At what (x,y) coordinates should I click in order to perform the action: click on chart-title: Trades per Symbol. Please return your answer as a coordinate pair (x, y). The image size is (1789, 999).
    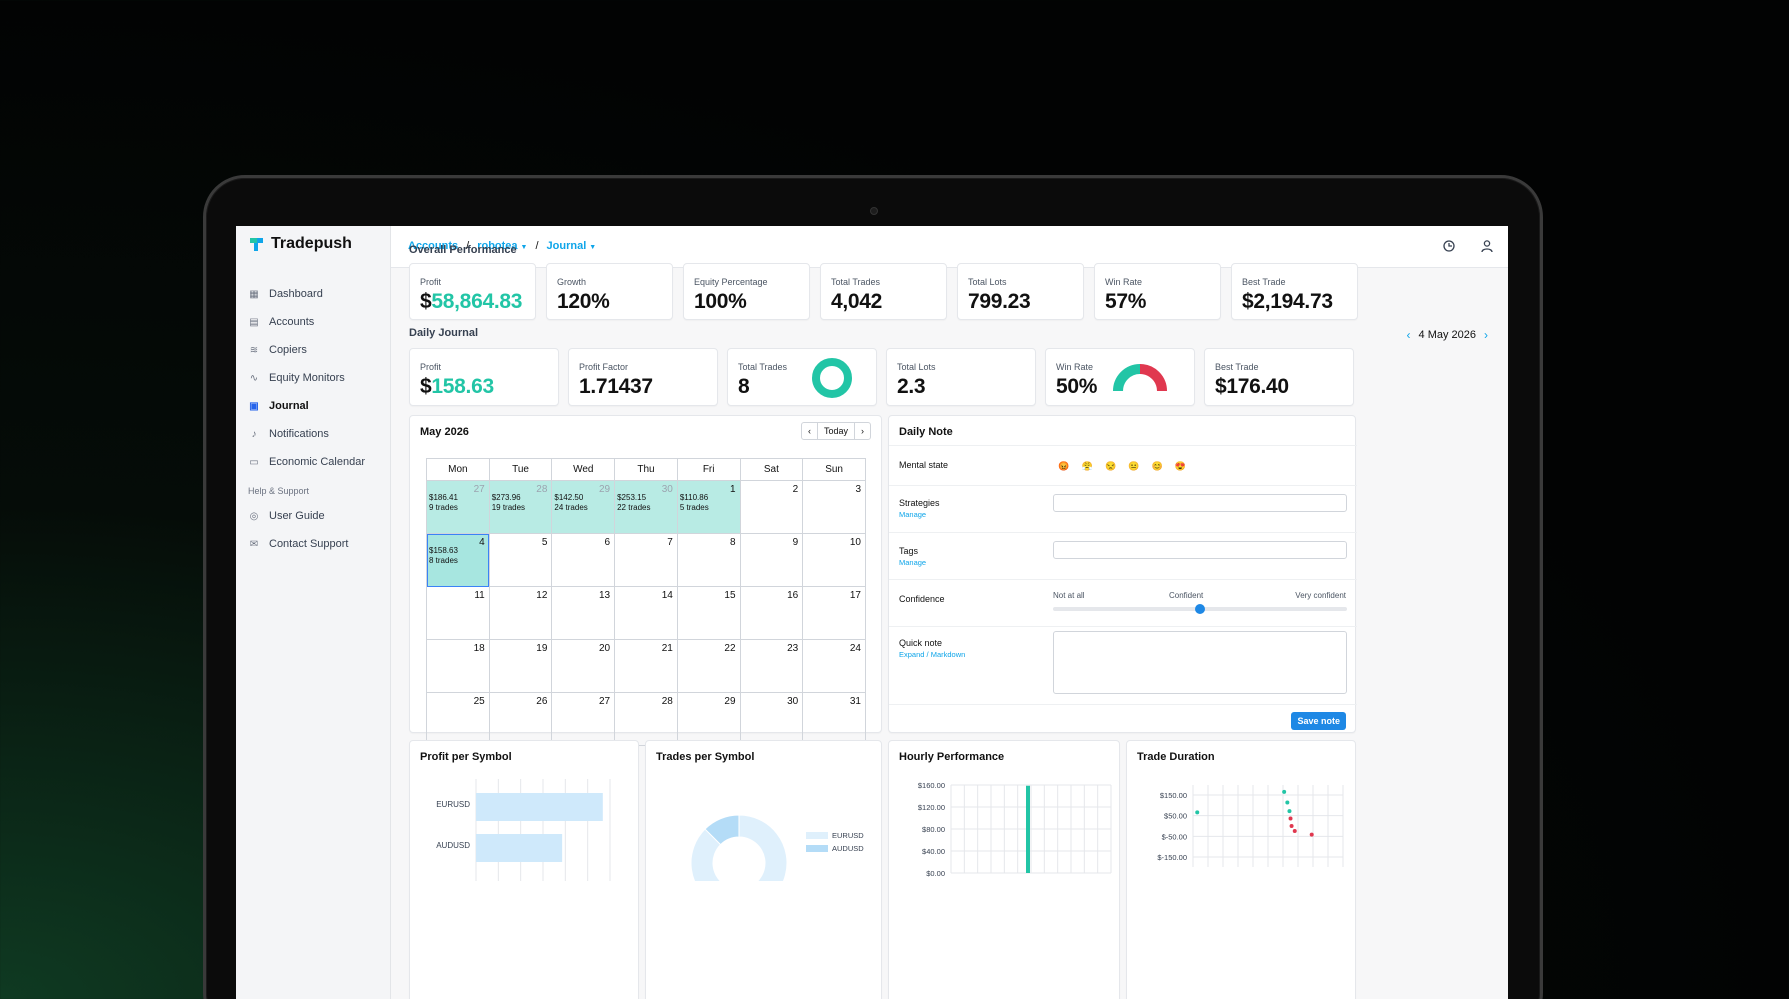
    Looking at the image, I should click on (705, 757).